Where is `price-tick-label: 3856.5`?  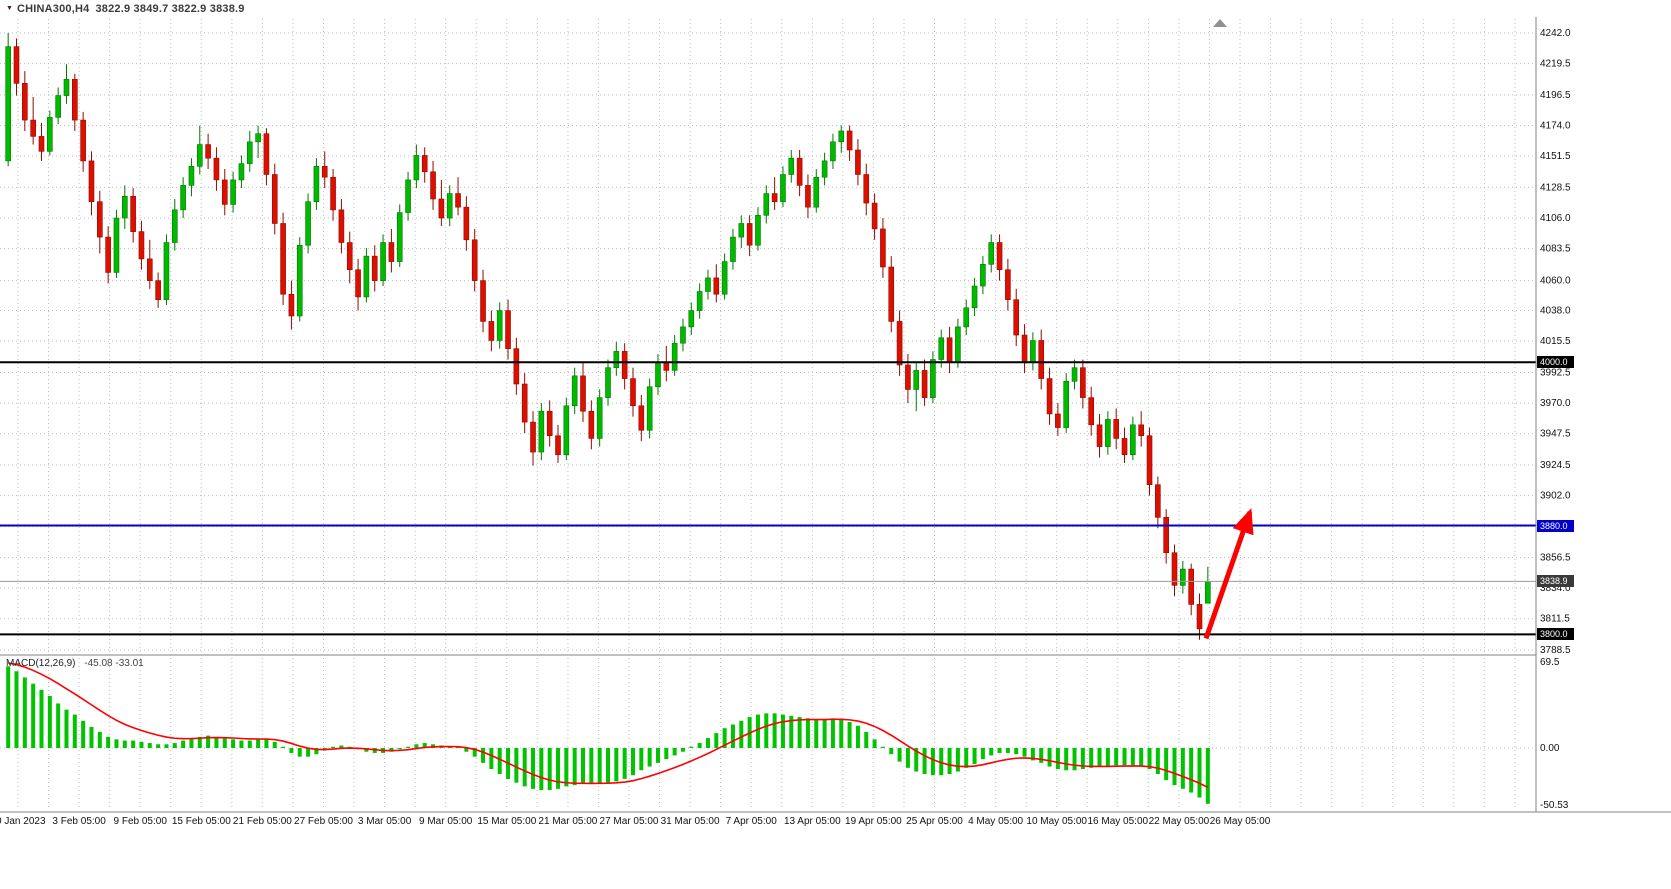
price-tick-label: 3856.5 is located at coordinates (1555, 557).